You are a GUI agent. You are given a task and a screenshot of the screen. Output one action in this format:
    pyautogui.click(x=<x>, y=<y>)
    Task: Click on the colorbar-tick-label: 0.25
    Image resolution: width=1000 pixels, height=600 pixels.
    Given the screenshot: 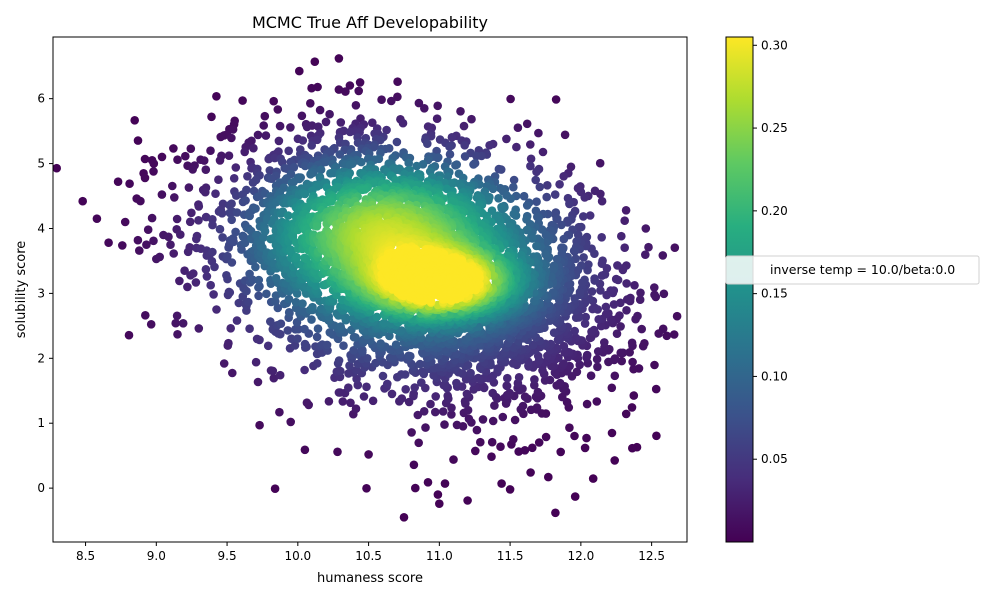 What is the action you would take?
    pyautogui.click(x=774, y=128)
    